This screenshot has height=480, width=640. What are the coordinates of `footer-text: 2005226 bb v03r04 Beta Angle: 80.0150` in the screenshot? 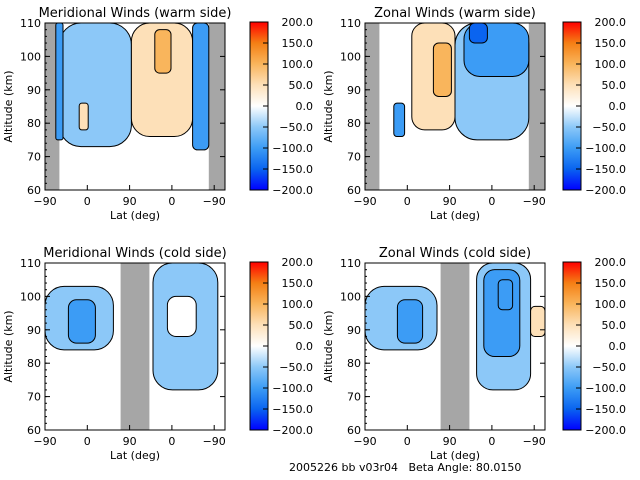 It's located at (405, 467).